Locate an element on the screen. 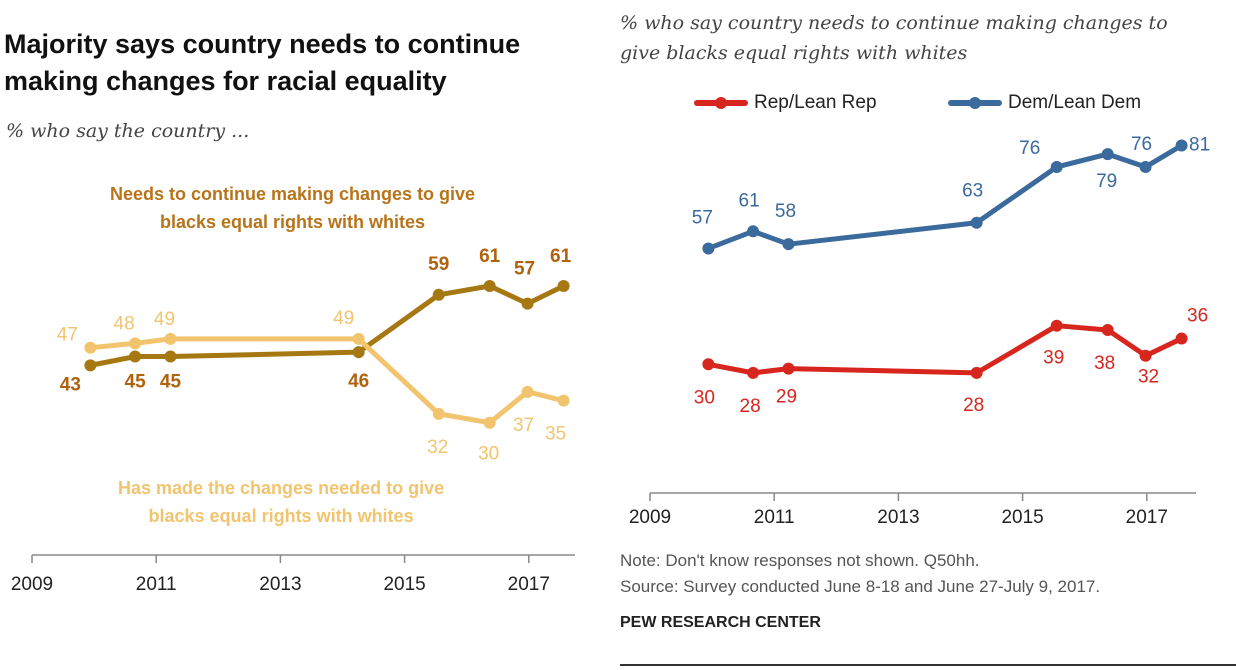  legend-label: Rep/Lean Rep is located at coordinates (815, 102).